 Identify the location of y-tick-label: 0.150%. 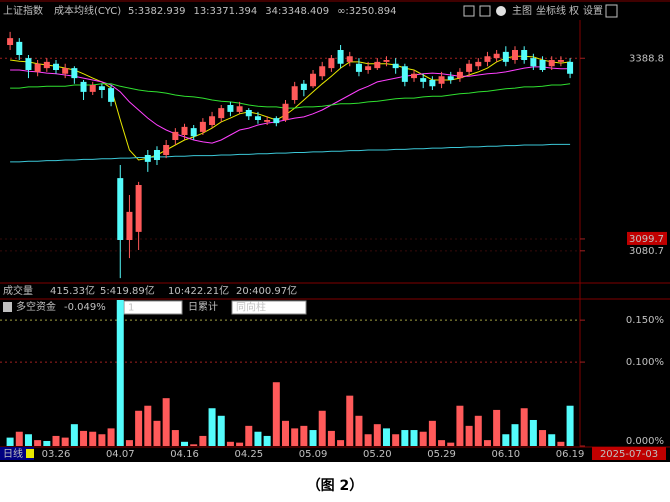
(645, 320).